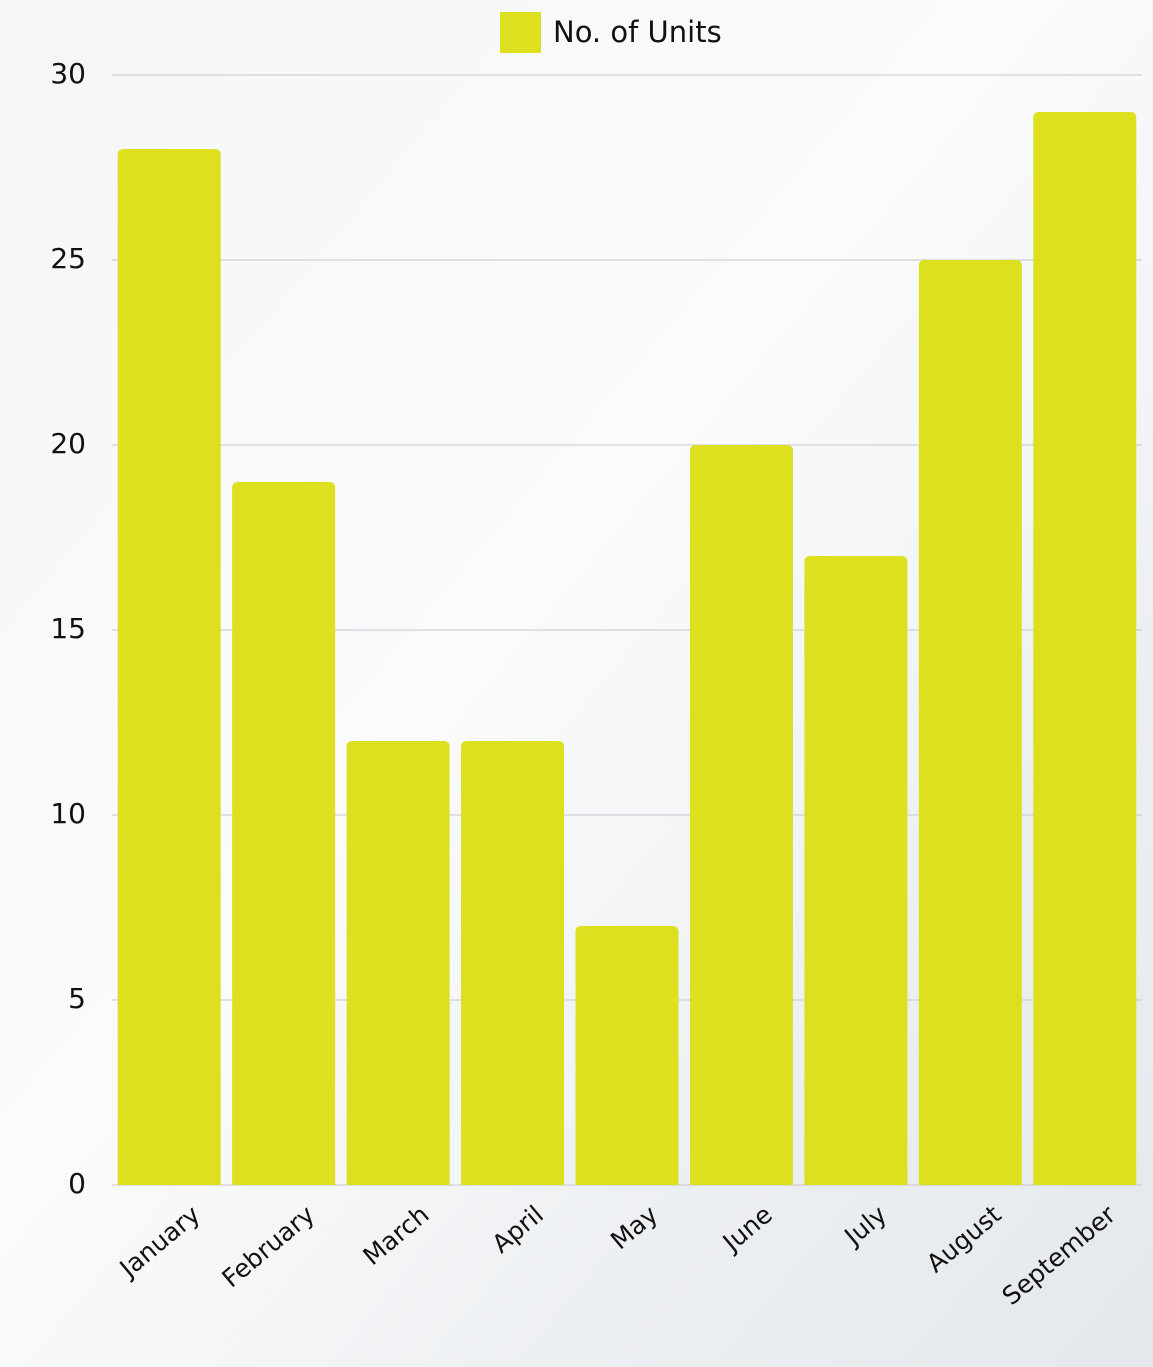 This screenshot has width=1153, height=1367. I want to click on legend-label: No. of Units, so click(637, 32).